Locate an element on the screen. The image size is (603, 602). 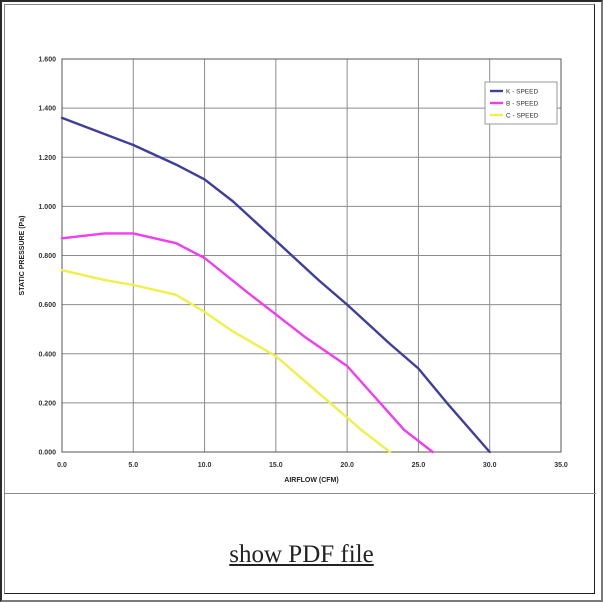
y-tick-label: 0.800 is located at coordinates (47, 256).